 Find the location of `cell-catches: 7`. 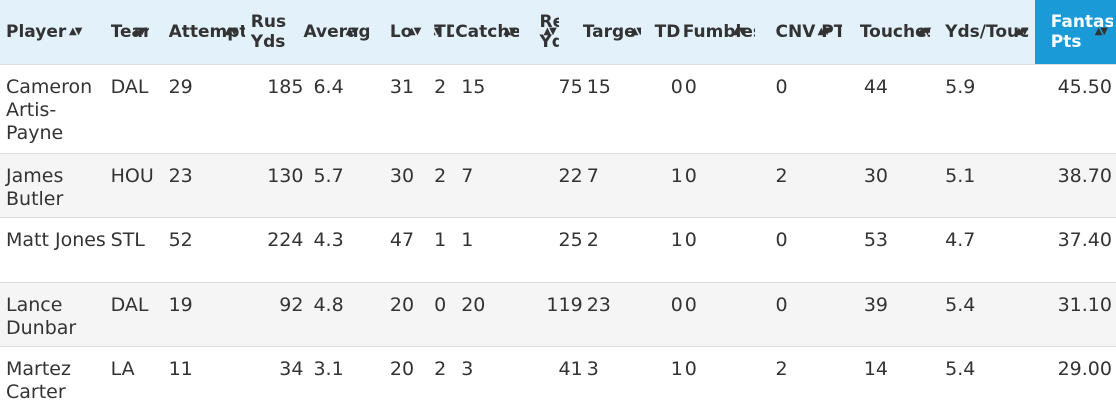

cell-catches: 7 is located at coordinates (497, 184).